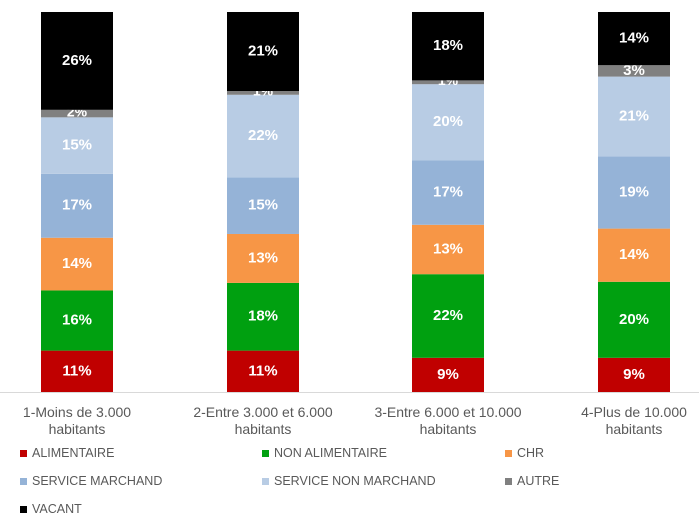 The height and width of the screenshot is (515, 699). Describe the element at coordinates (263, 420) in the screenshot. I see `x-tick-label: 2-Entre 3.000 et 6.000 habitants` at that location.